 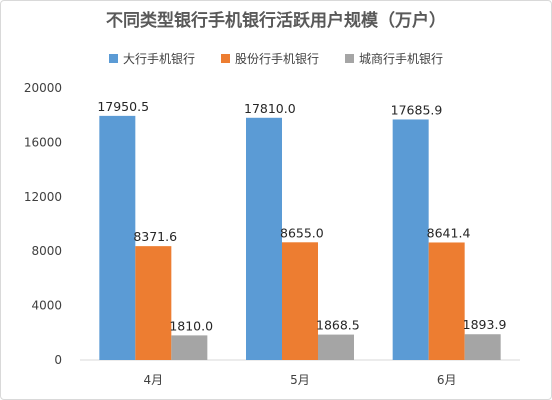 I want to click on y-tick-label-1: 4000, so click(x=46, y=306).